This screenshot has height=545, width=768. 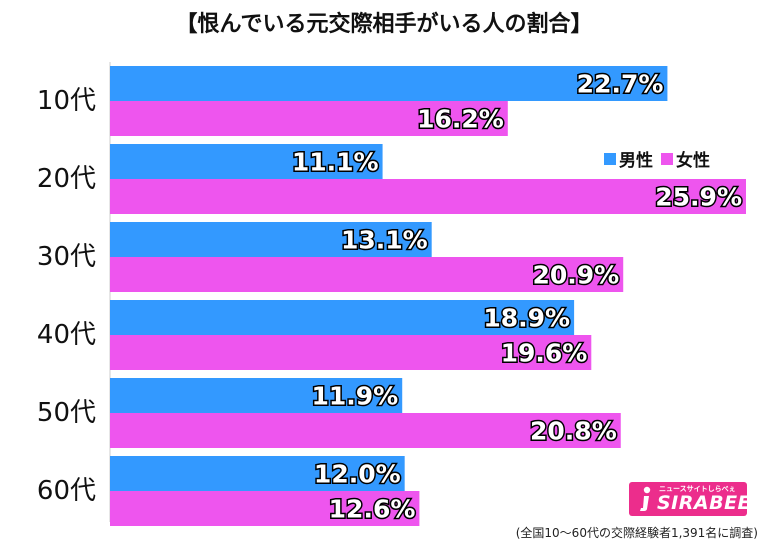 What do you see at coordinates (66, 101) in the screenshot?
I see `category-label: 10代` at bounding box center [66, 101].